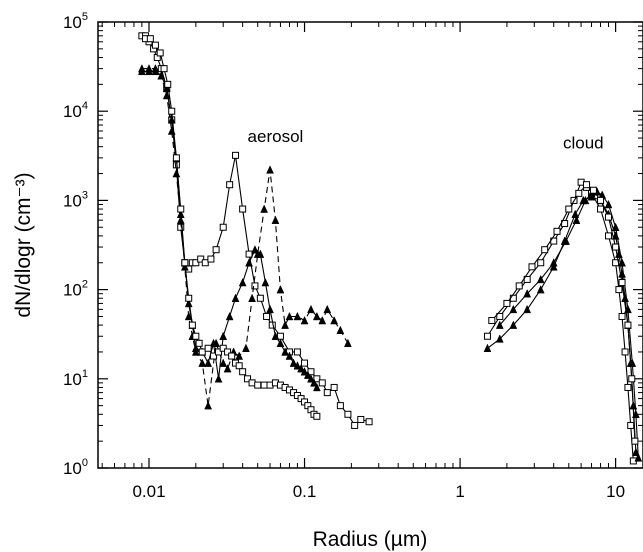  What do you see at coordinates (75, 467) in the screenshot?
I see `y-tick-label: 10⁰` at bounding box center [75, 467].